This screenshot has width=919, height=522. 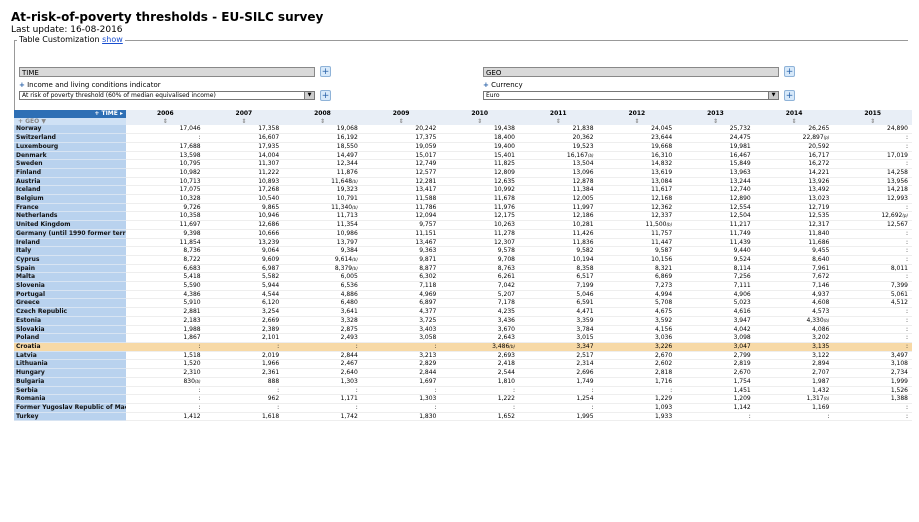 I want to click on geo-cell: Sweden, so click(x=70, y=164).